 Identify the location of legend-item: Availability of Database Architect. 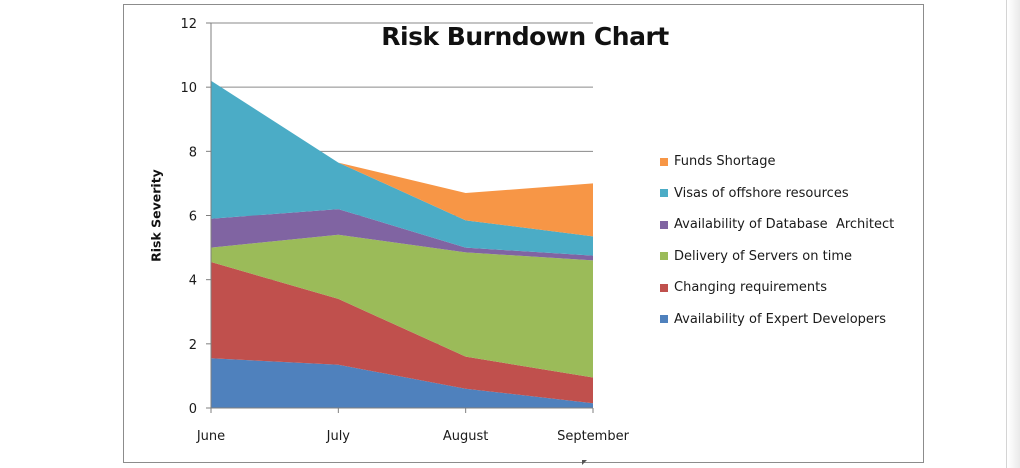
(777, 225).